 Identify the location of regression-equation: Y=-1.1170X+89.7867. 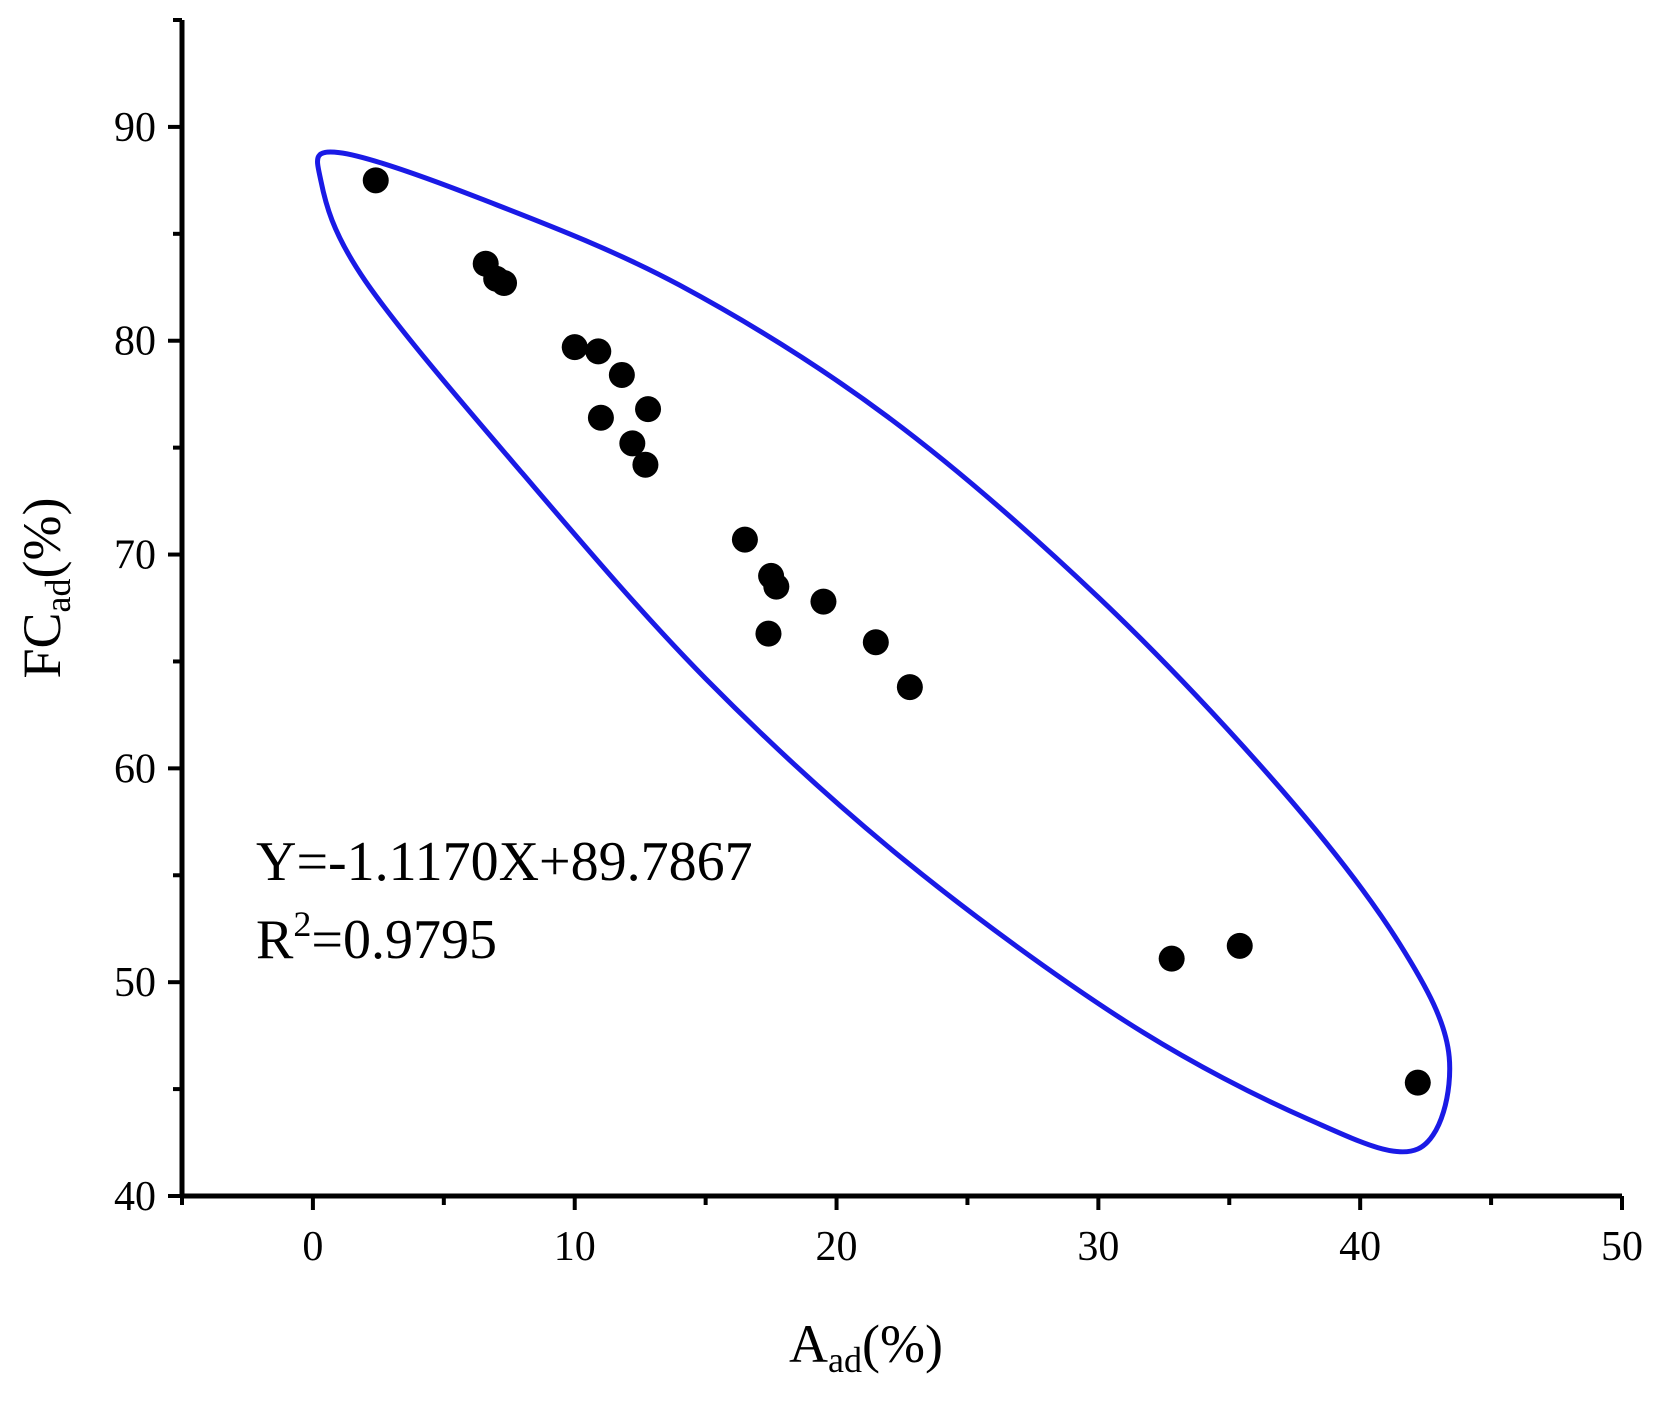
(504, 862).